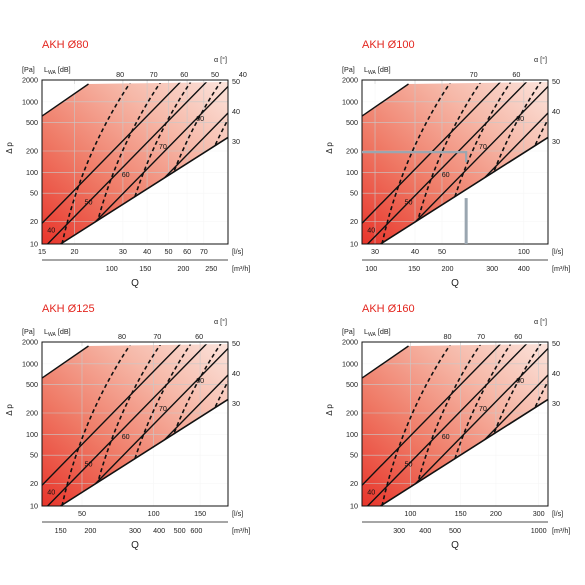 The image size is (585, 585). Describe the element at coordinates (540, 321) in the screenshot. I see `alpha-unit-label: α [°]` at that location.